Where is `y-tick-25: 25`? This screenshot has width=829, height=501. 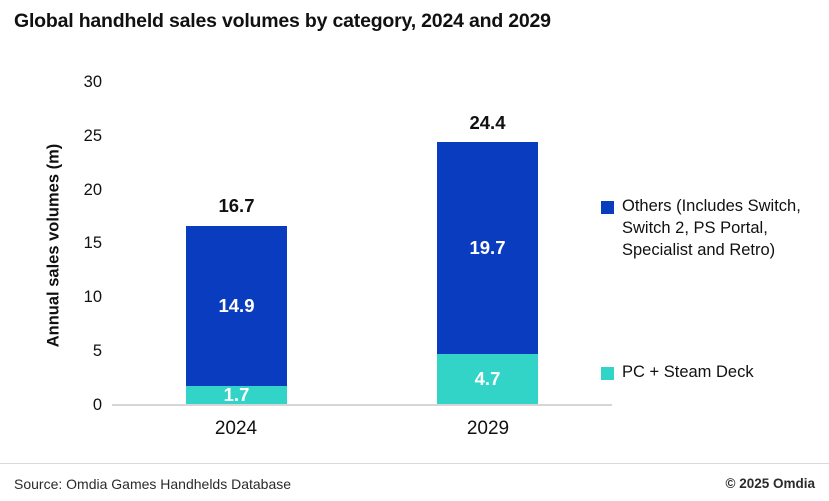 y-tick-25: 25 is located at coordinates (92, 136).